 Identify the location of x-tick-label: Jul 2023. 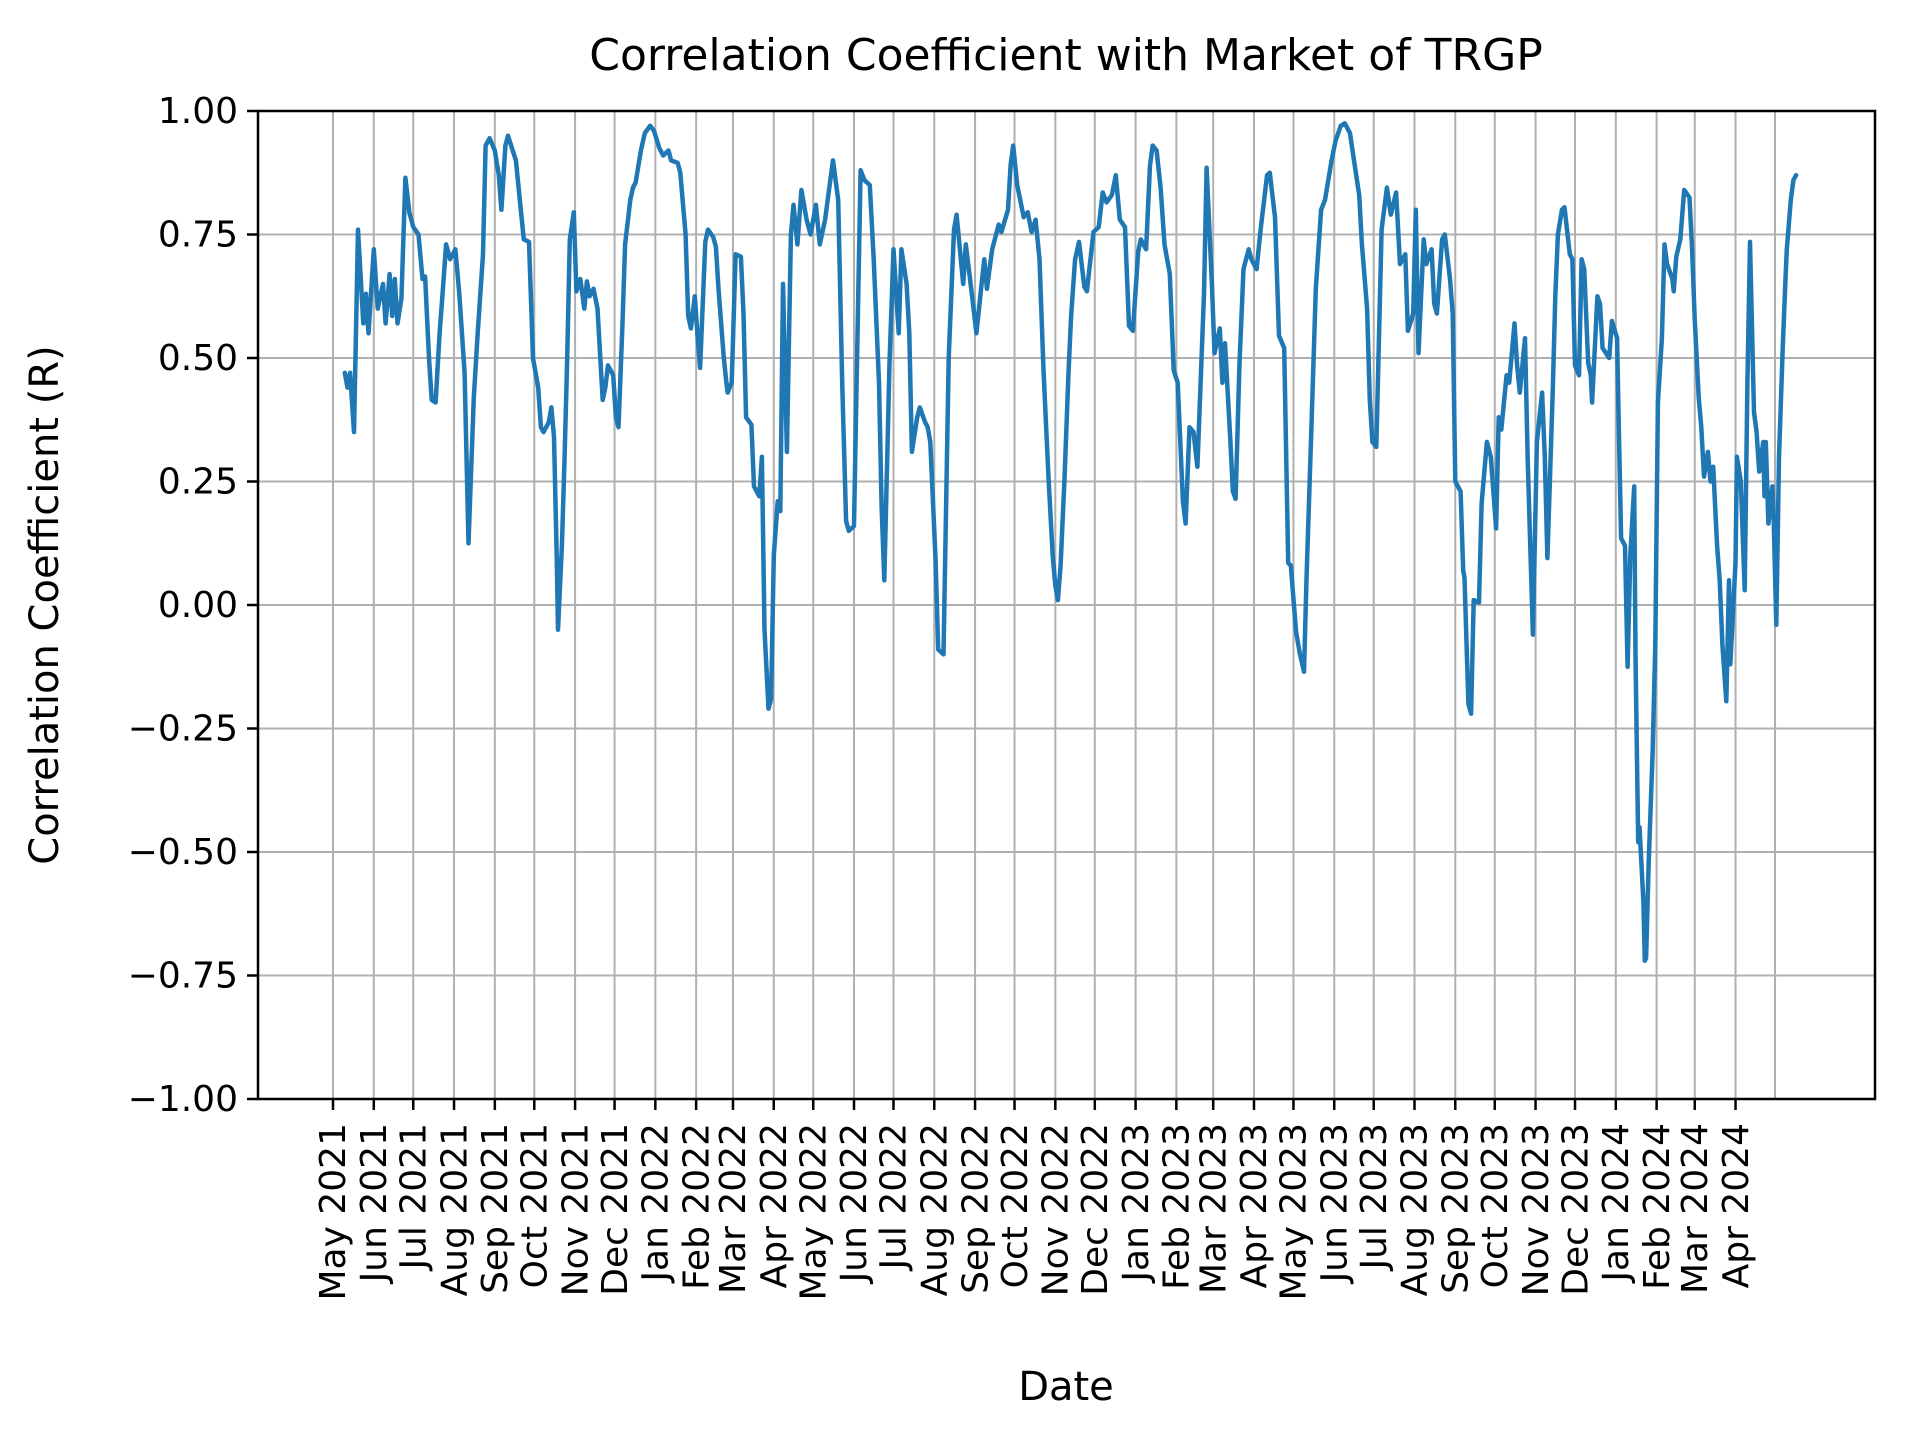
(1374, 1197).